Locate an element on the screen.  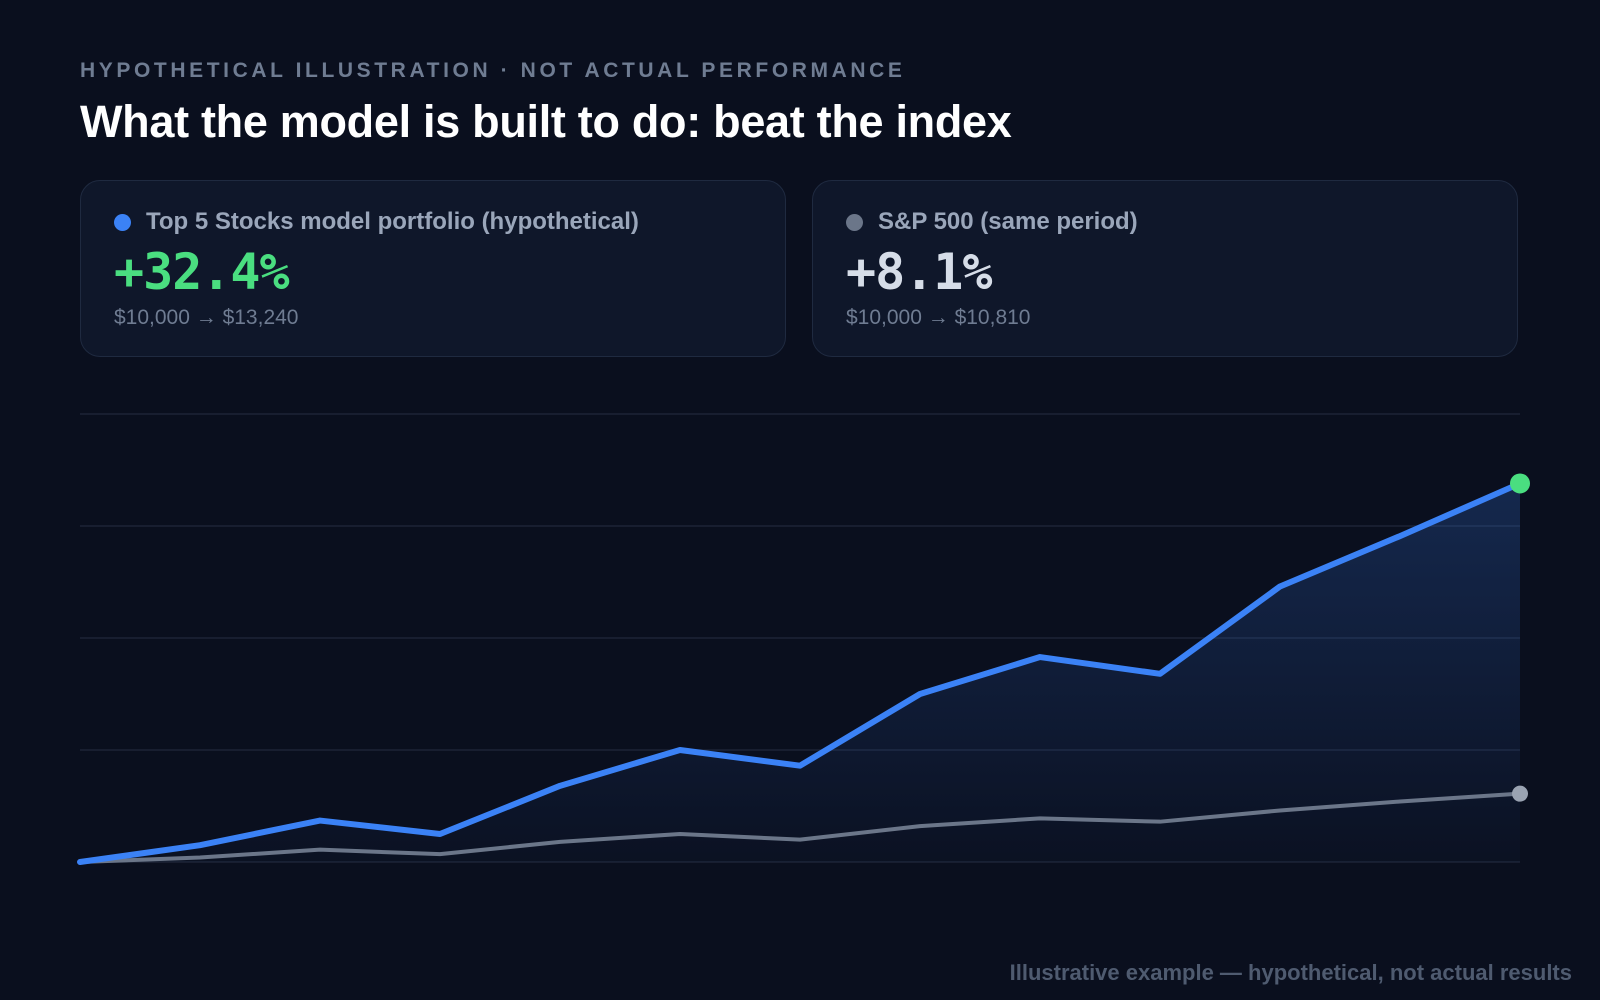
endpoint-layer is located at coordinates (1520, 637).